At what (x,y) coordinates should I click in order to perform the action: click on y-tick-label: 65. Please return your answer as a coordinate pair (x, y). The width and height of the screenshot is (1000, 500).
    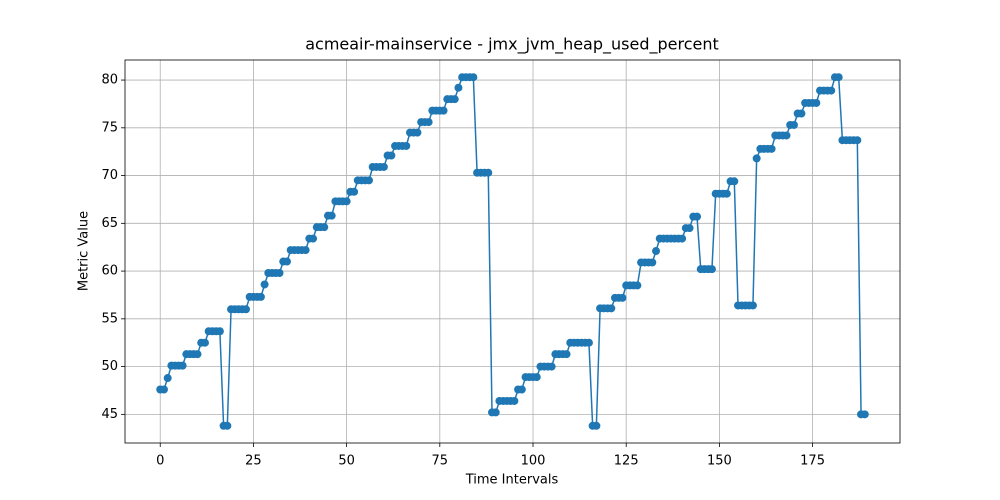
    Looking at the image, I should click on (109, 223).